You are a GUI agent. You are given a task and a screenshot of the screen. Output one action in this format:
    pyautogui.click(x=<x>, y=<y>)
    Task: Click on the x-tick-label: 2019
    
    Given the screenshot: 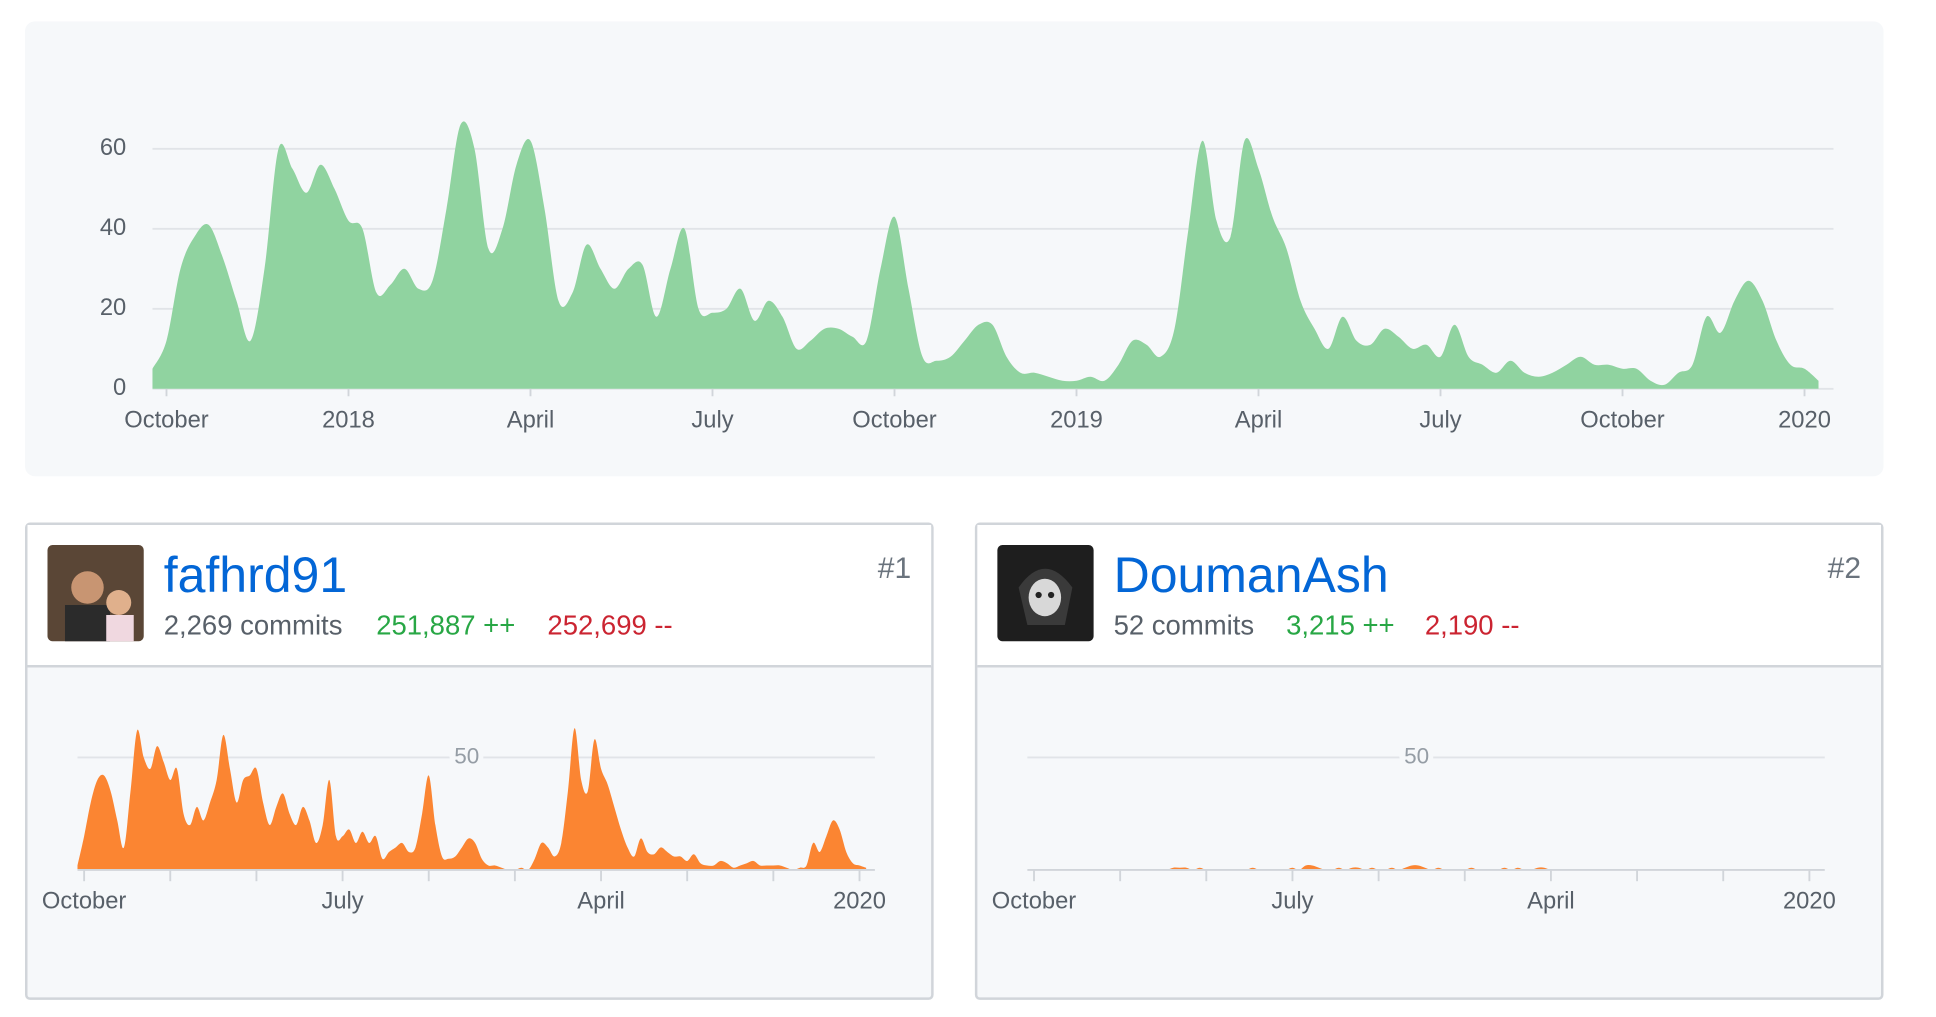 What is the action you would take?
    pyautogui.click(x=1076, y=421)
    